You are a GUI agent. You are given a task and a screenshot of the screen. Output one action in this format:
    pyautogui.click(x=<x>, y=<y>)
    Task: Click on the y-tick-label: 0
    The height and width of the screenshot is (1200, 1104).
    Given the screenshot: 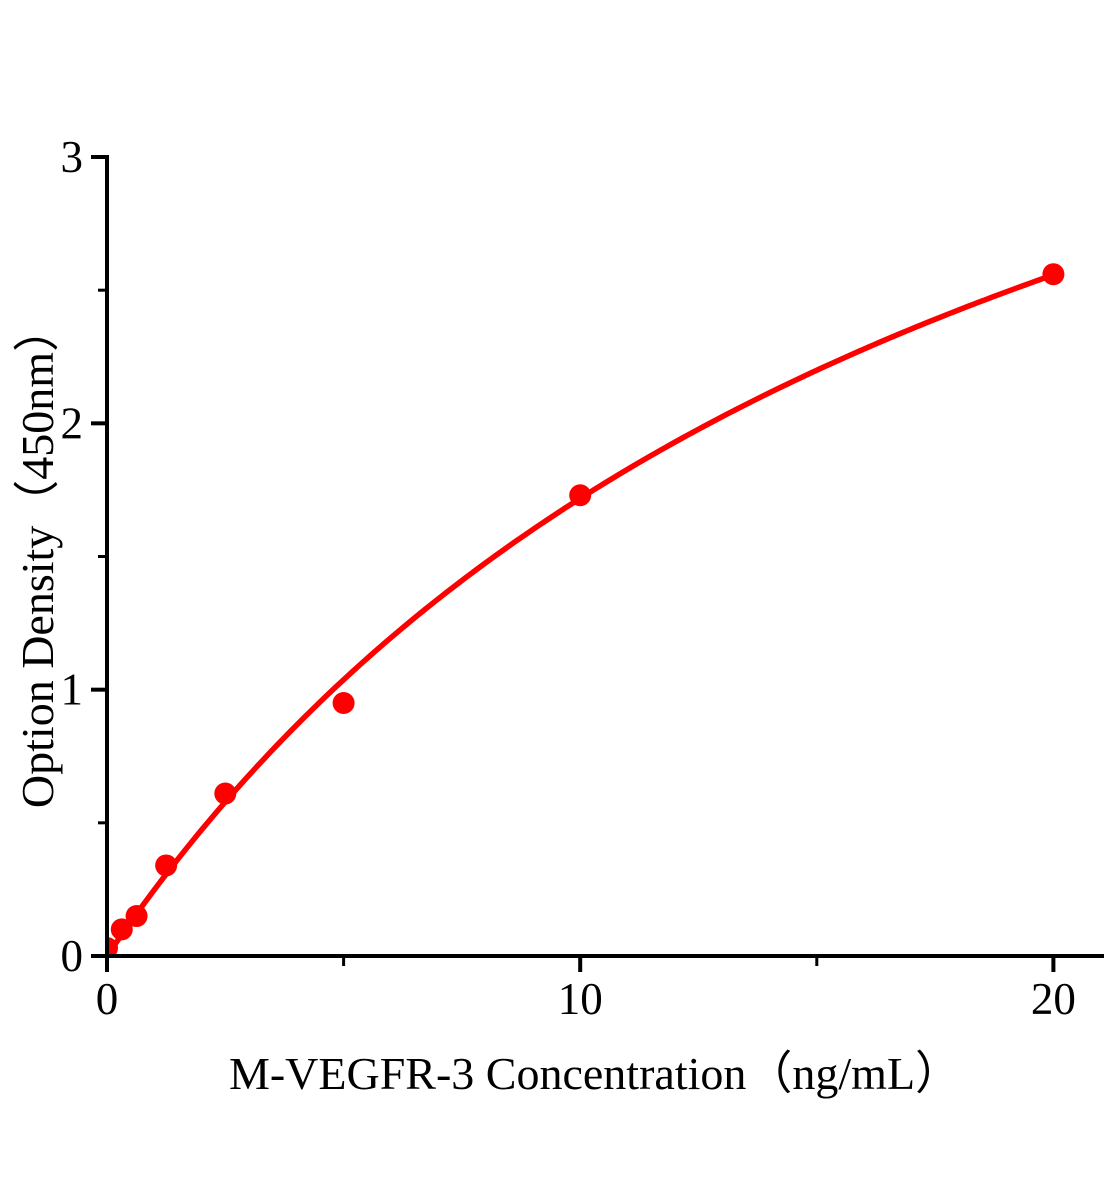 What is the action you would take?
    pyautogui.click(x=72, y=956)
    